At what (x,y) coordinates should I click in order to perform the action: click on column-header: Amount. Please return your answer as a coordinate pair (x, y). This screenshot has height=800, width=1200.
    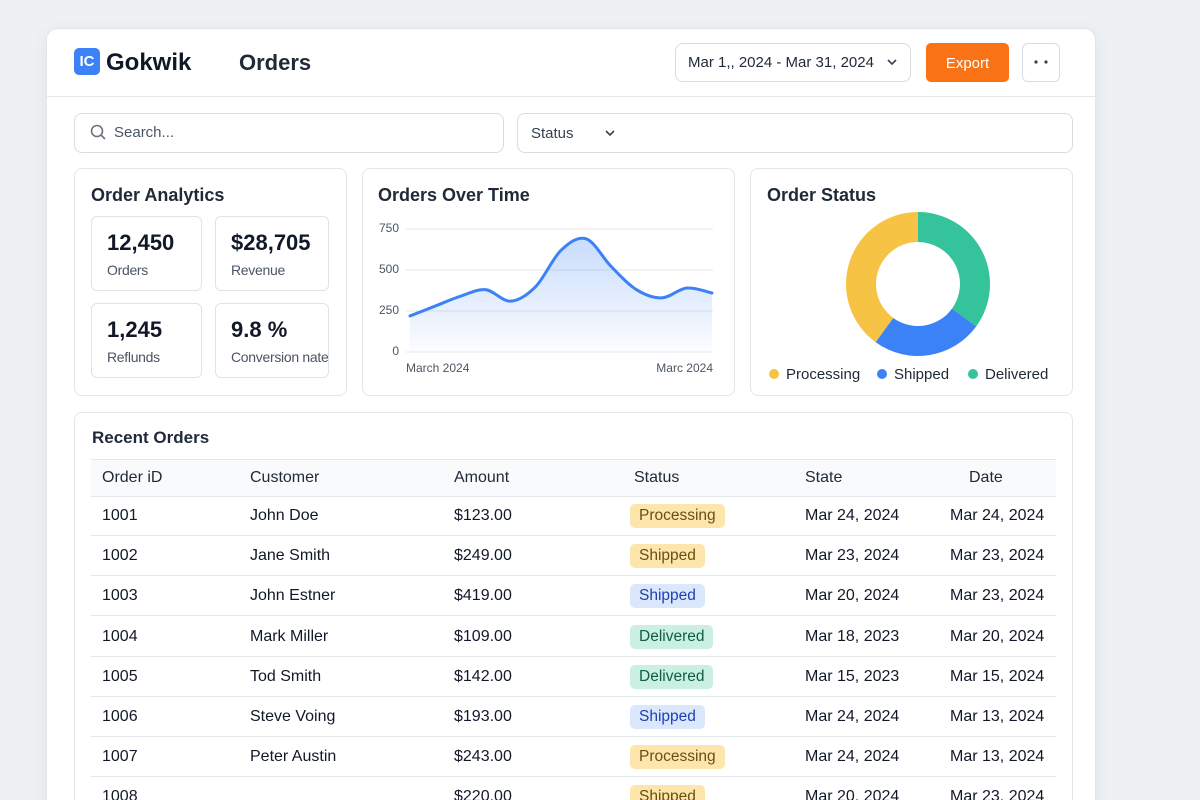
    Looking at the image, I should click on (482, 477).